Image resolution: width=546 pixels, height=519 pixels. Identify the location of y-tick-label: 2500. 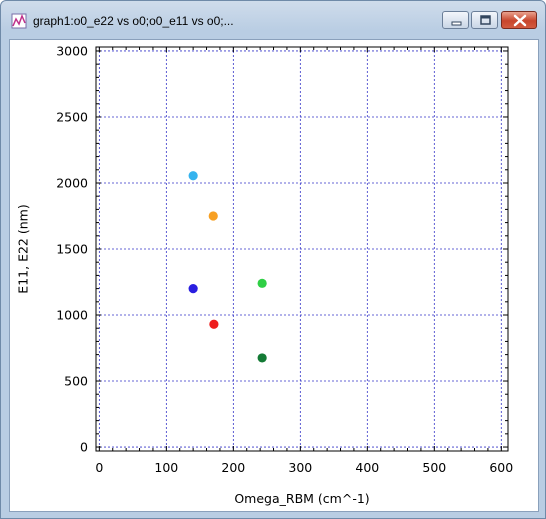
(72, 116).